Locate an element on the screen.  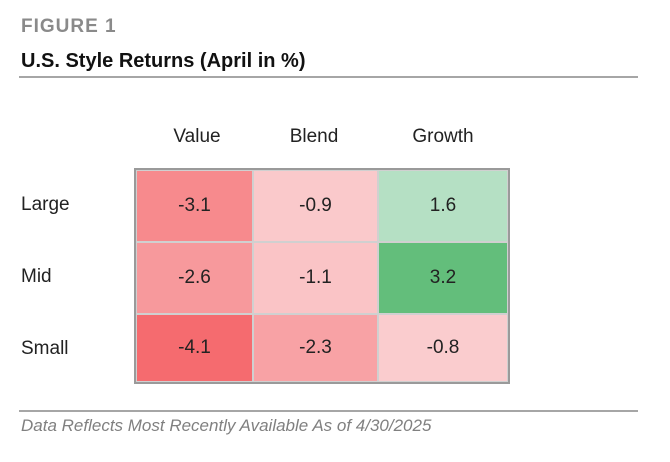
chart-title: U.S. Style Returns (April in %) is located at coordinates (163, 61).